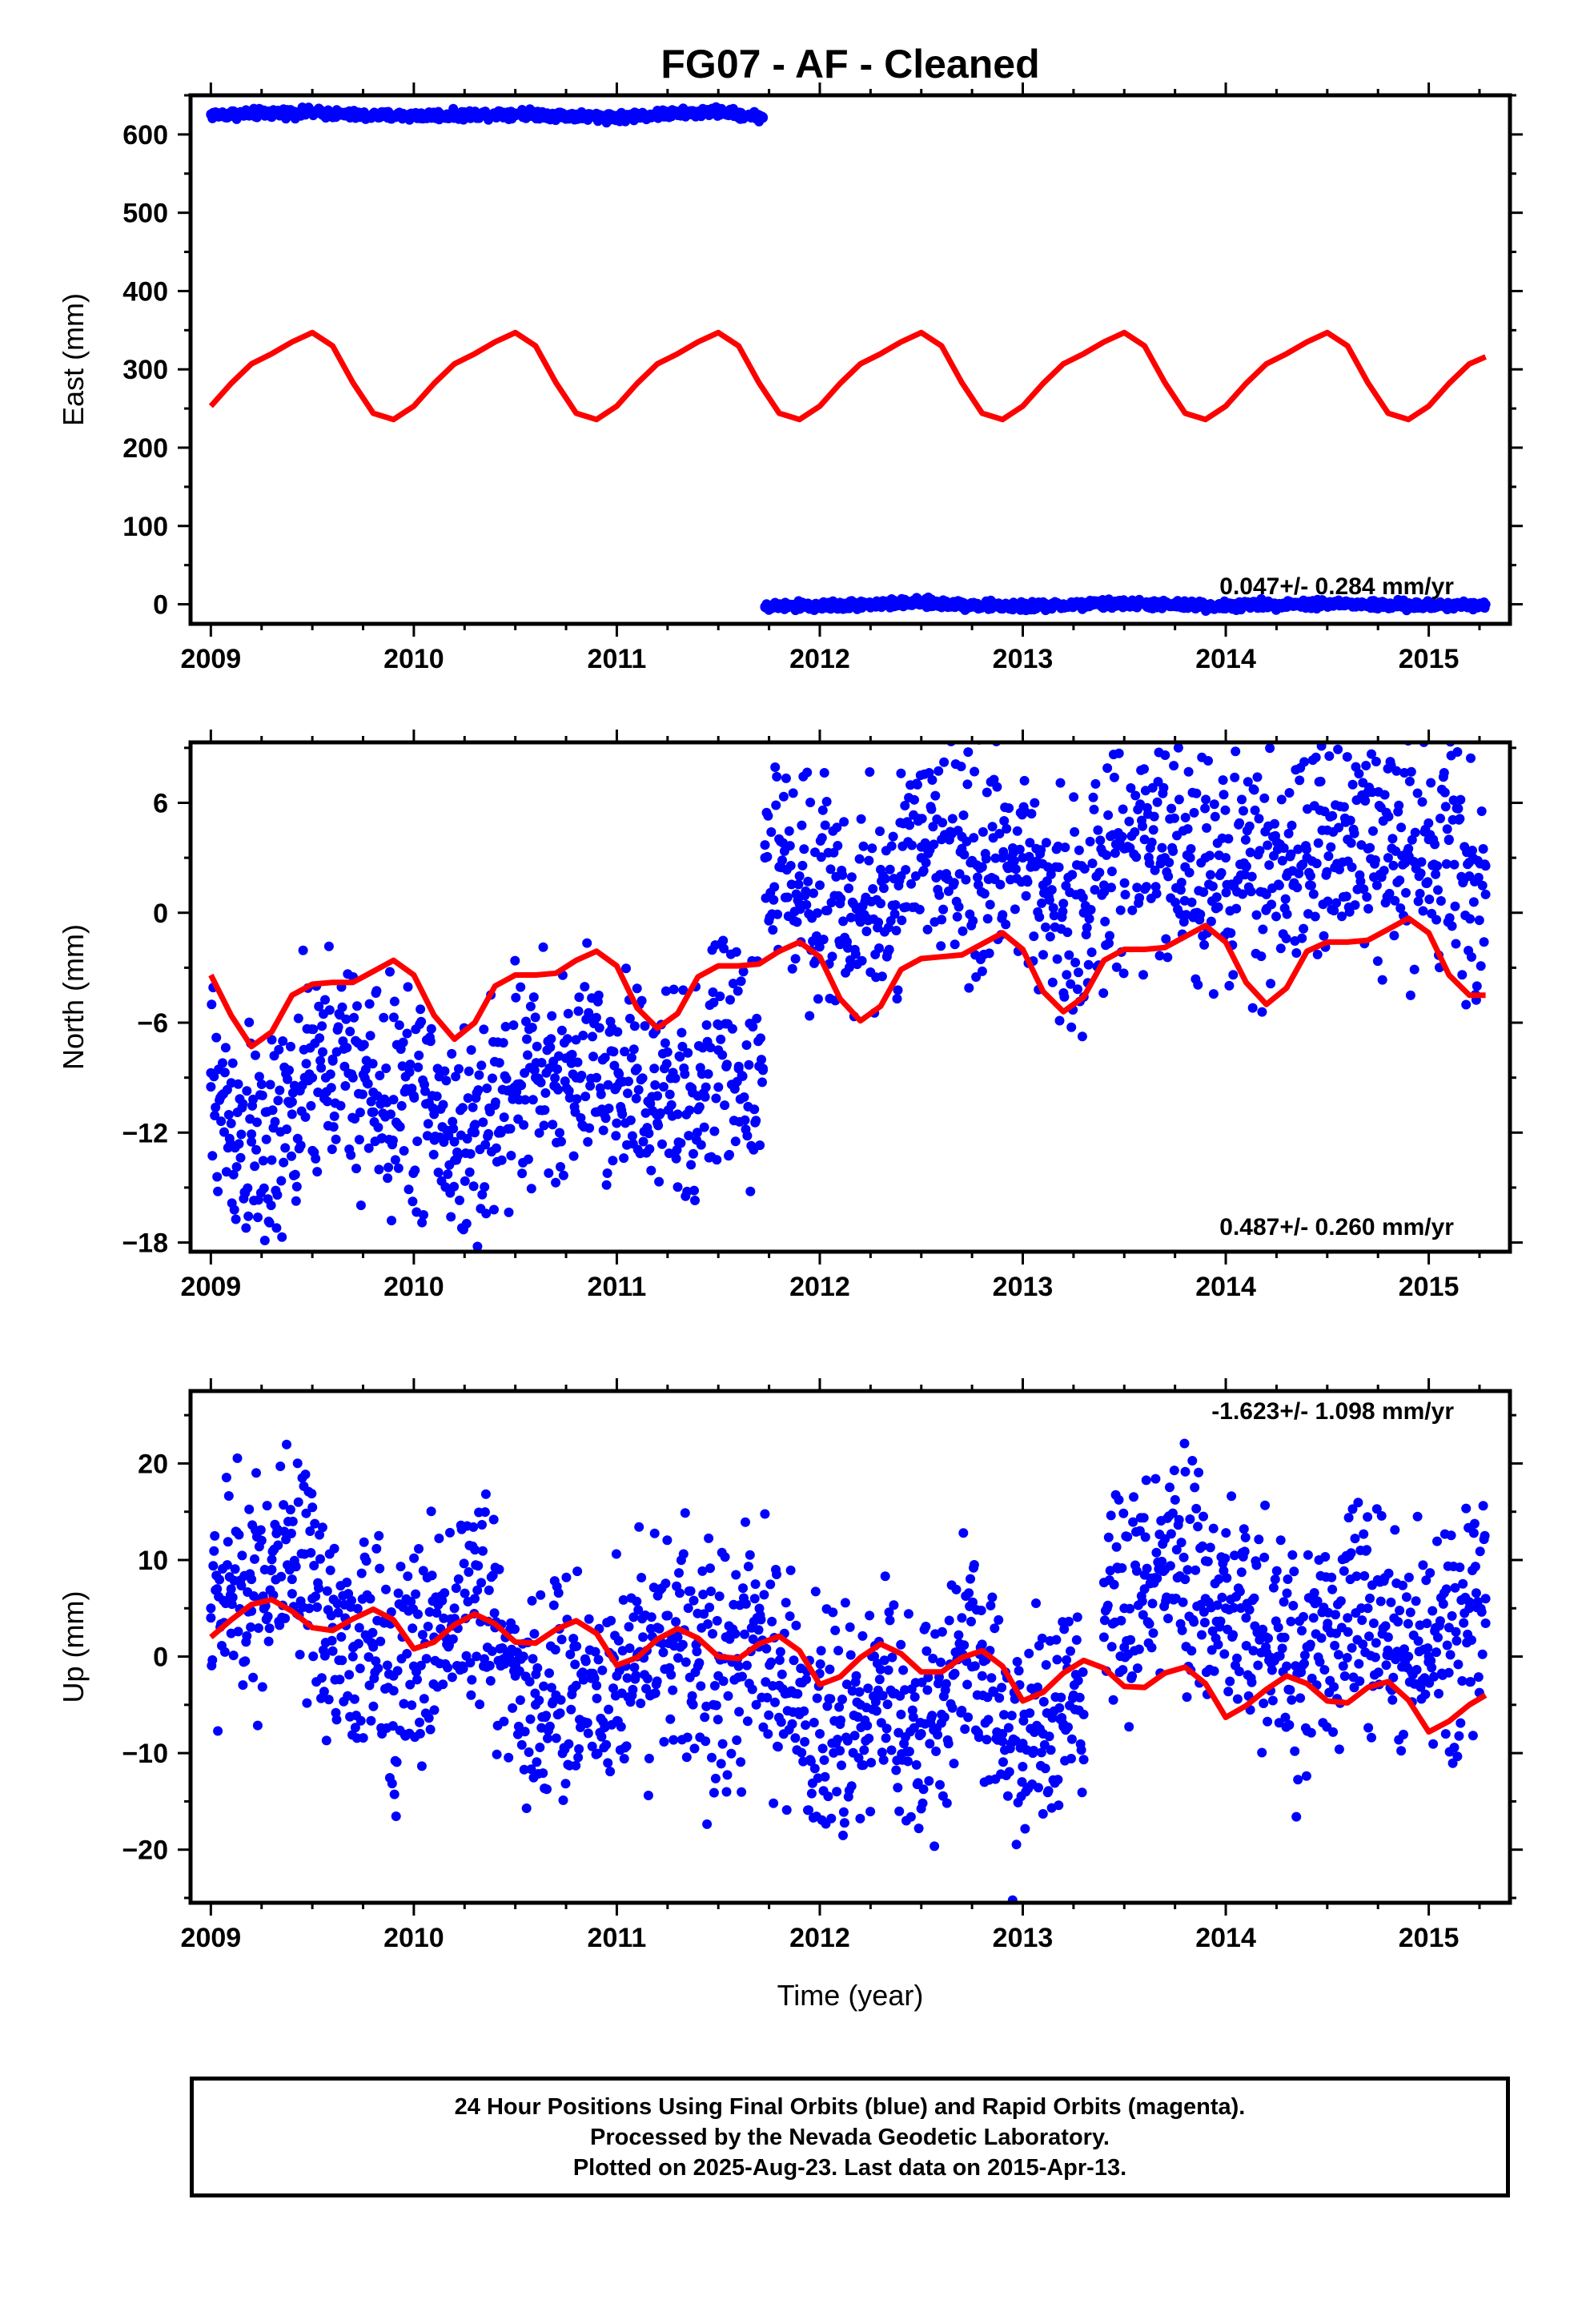  I want to click on chart-title: FG07 - AF - Cleaned, so click(850, 64).